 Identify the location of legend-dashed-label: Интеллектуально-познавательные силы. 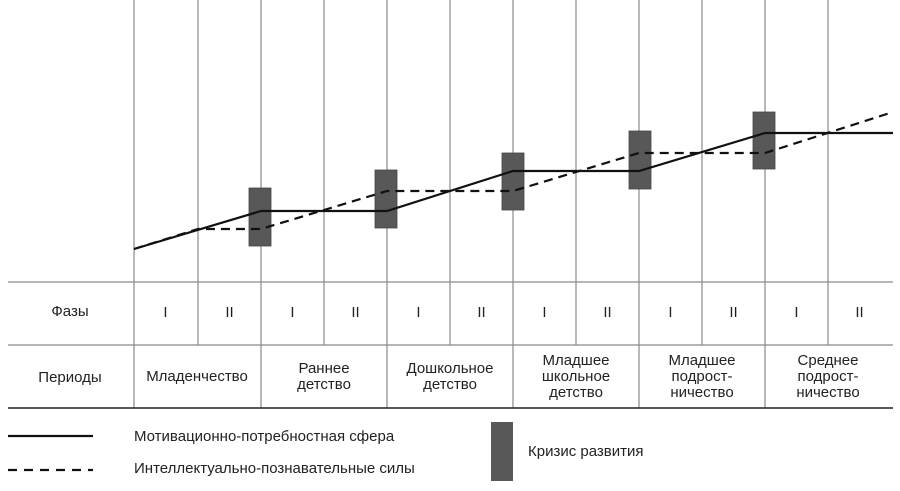
(274, 468).